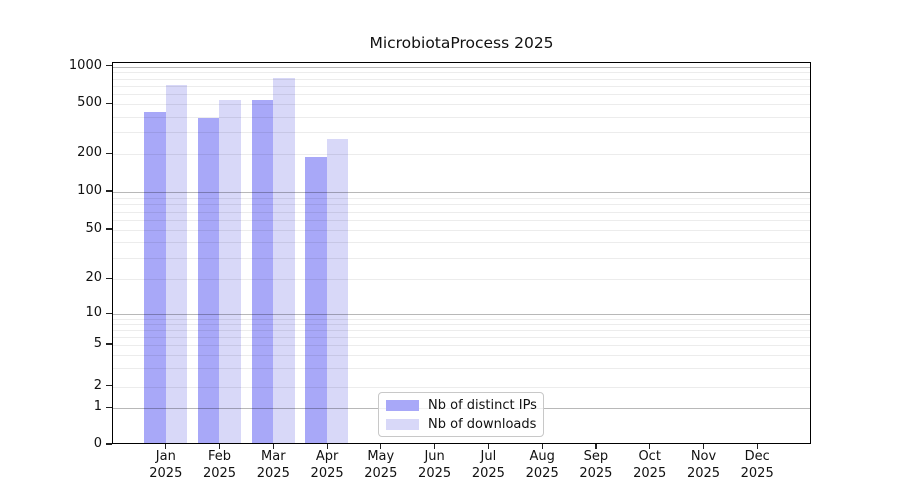 The width and height of the screenshot is (900, 500). Describe the element at coordinates (273, 456) in the screenshot. I see `x-tick-month: Mar` at that location.